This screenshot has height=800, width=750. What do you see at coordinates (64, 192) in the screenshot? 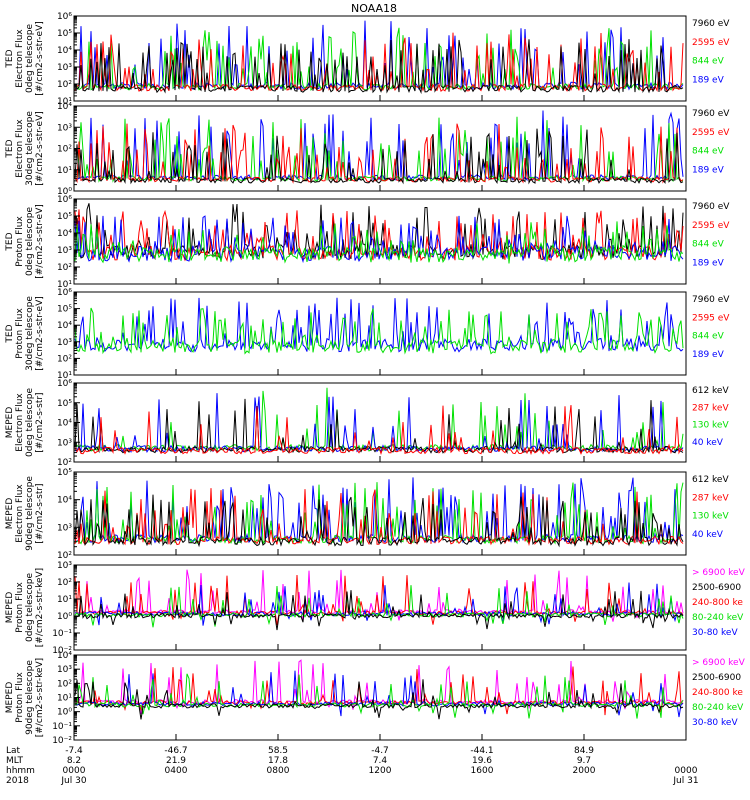
I see `panel-2-ytick-label: 10⁰` at bounding box center [64, 192].